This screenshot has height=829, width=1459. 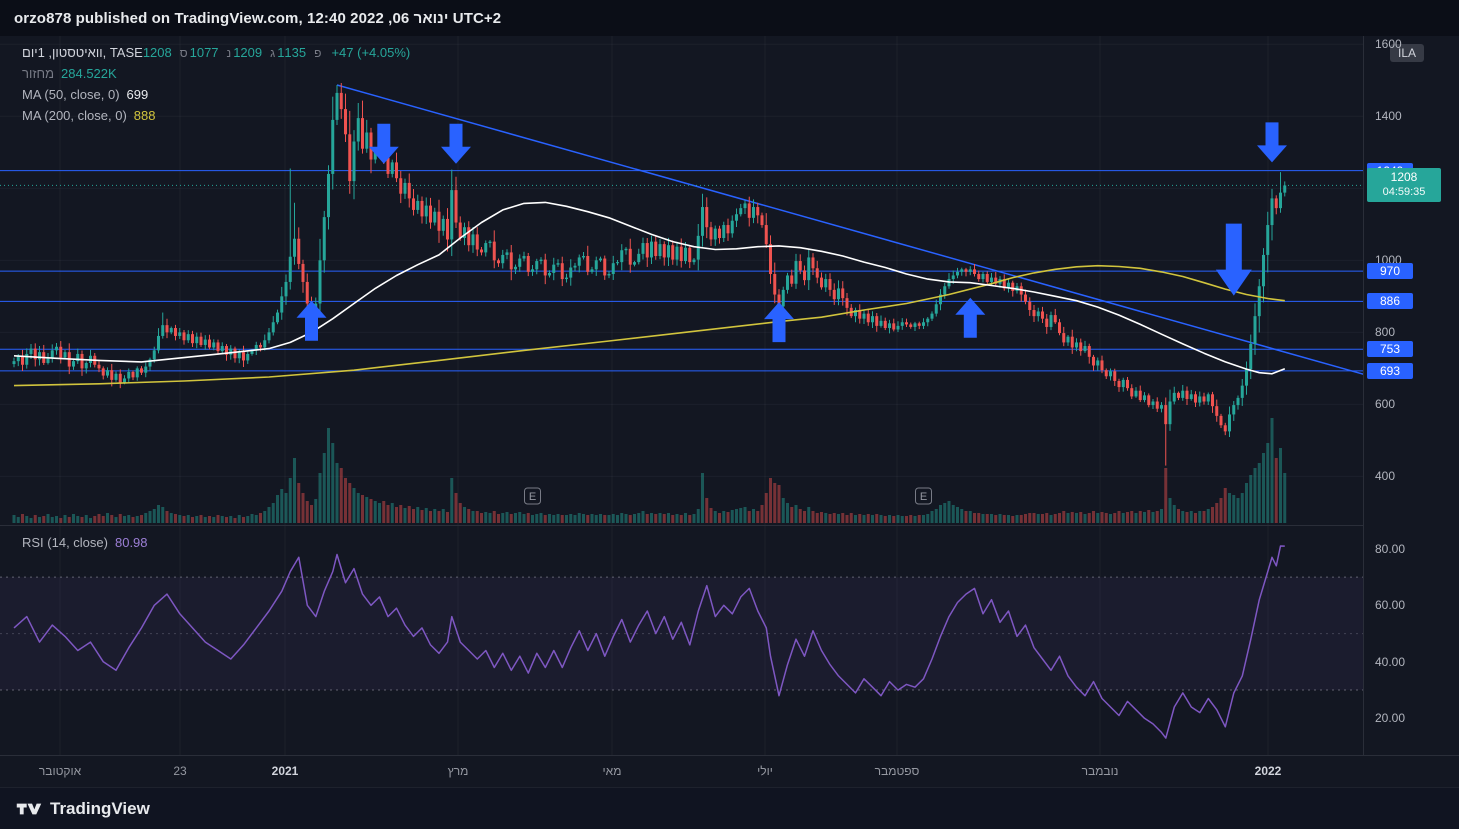 I want to click on price-axis-tick: 1400, so click(x=1388, y=116).